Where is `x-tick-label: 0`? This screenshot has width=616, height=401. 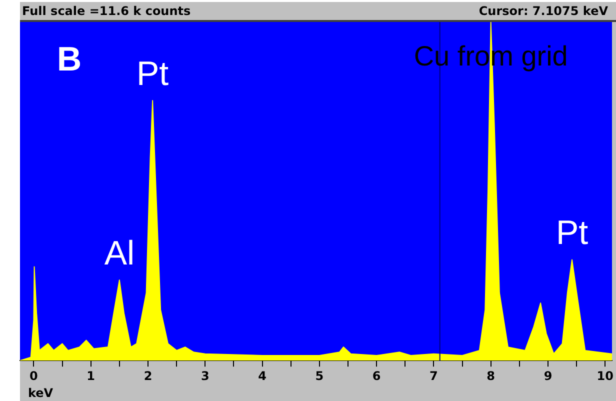 x-tick-label: 0 is located at coordinates (34, 375).